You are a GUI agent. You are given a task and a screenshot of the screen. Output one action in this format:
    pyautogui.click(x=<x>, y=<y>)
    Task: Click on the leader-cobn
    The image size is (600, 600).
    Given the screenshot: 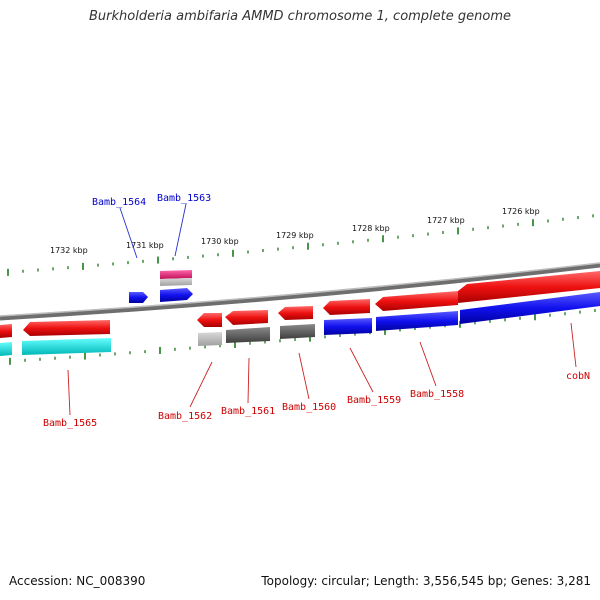 What is the action you would take?
    pyautogui.click(x=573, y=345)
    